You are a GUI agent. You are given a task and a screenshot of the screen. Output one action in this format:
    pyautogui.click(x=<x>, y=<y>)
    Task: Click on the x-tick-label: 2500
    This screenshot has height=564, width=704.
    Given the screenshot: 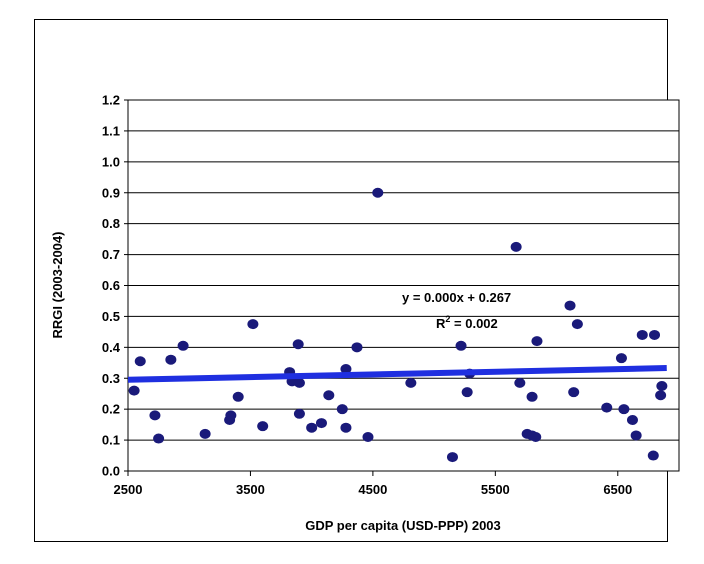 What is the action you would take?
    pyautogui.click(x=128, y=489)
    